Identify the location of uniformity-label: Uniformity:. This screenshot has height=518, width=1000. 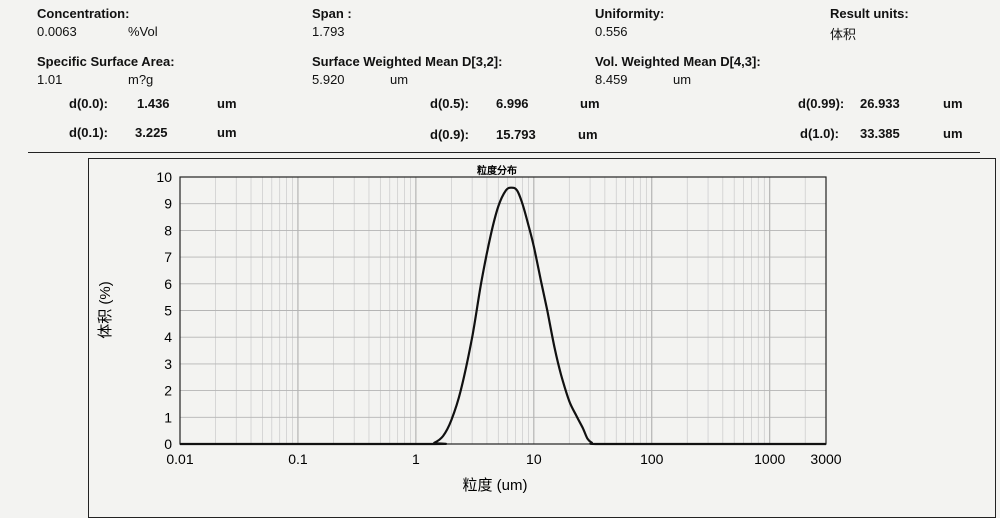
(630, 13).